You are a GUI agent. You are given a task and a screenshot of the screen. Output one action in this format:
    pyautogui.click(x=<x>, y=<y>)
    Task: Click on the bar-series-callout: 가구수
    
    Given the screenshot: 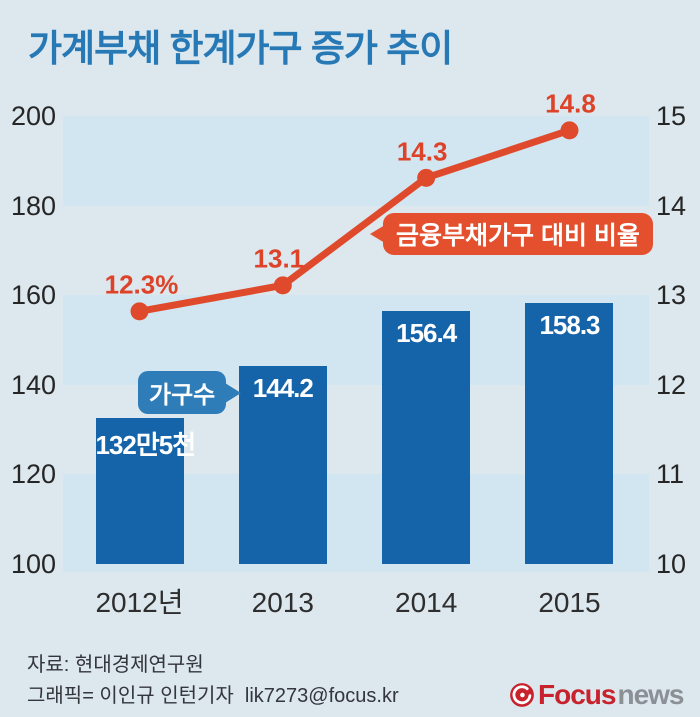 What is the action you would take?
    pyautogui.click(x=190, y=392)
    